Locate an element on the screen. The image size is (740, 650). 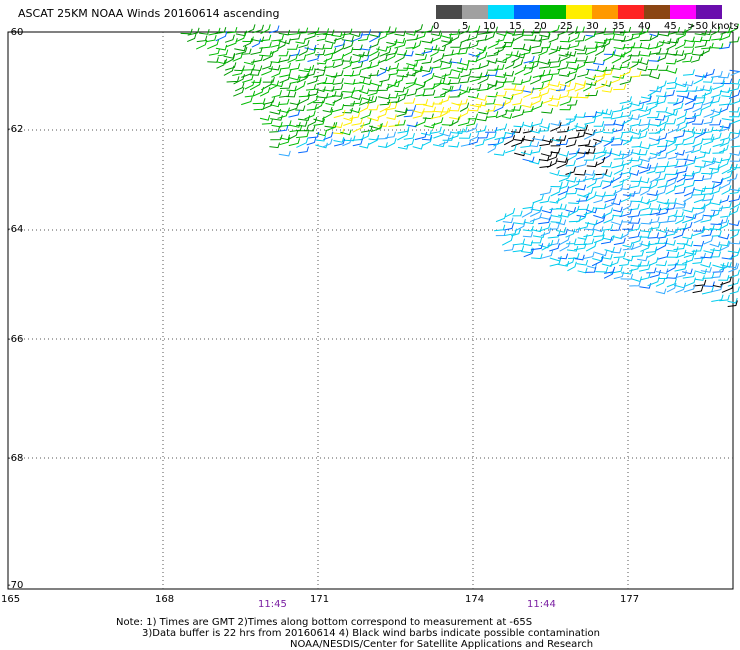
longitude-label: 177 is located at coordinates (630, 599).